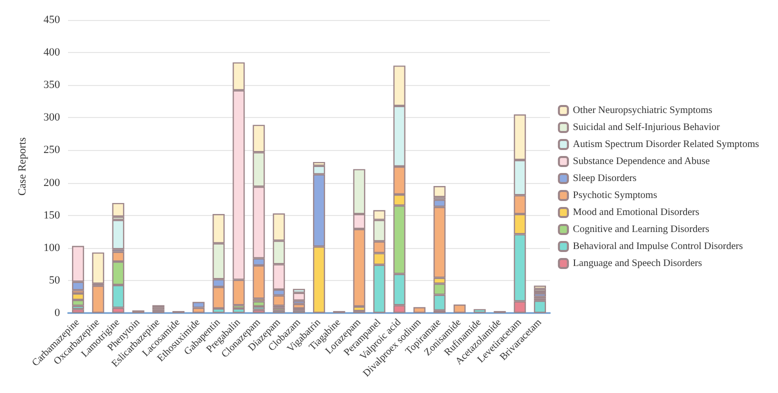 The image size is (778, 393). Describe the element at coordinates (641, 229) in the screenshot. I see `legend-label: Cognitive and Learning Disorders` at that location.